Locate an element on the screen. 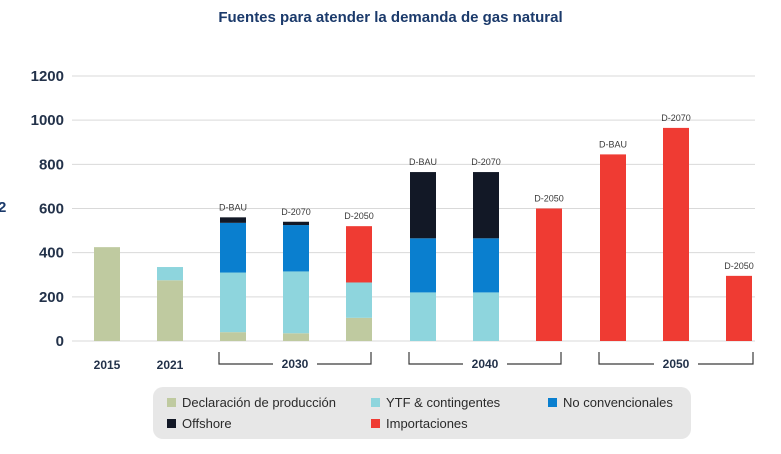 The image size is (781, 454). legend-item: No convencionales is located at coordinates (610, 402).